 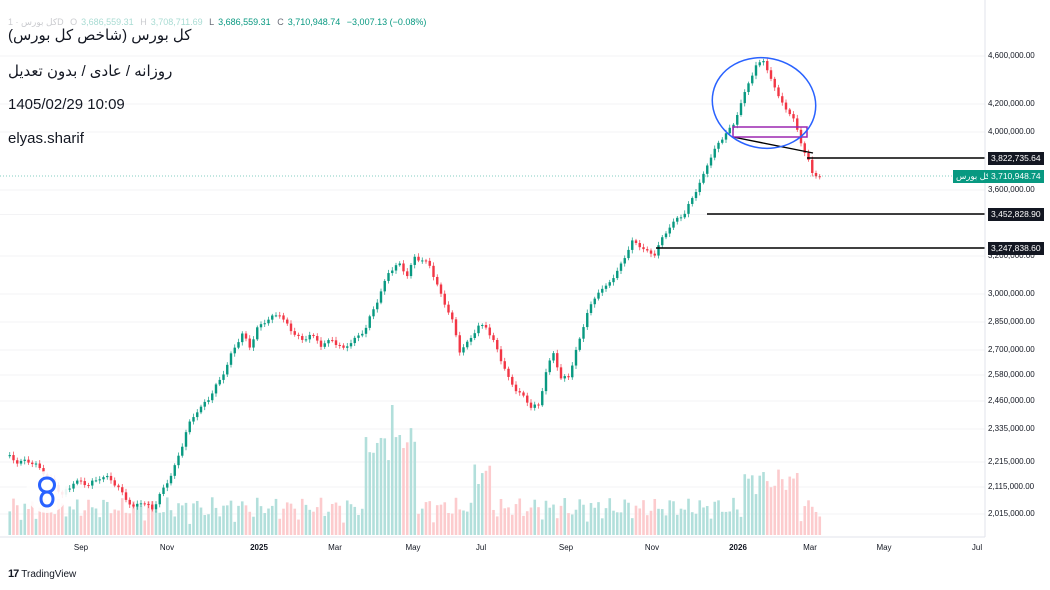 What do you see at coordinates (770, 132) in the screenshot?
I see `range-rectangle` at bounding box center [770, 132].